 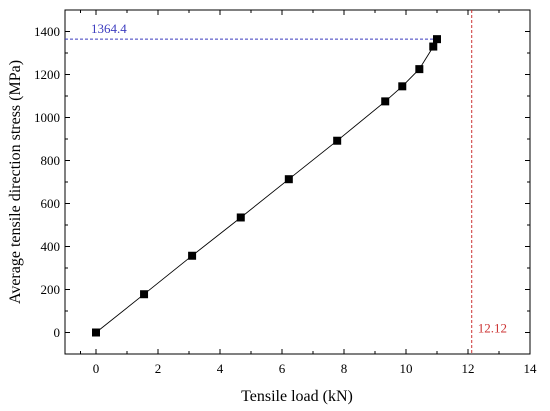 What do you see at coordinates (158, 368) in the screenshot?
I see `x-tick-label: 2` at bounding box center [158, 368].